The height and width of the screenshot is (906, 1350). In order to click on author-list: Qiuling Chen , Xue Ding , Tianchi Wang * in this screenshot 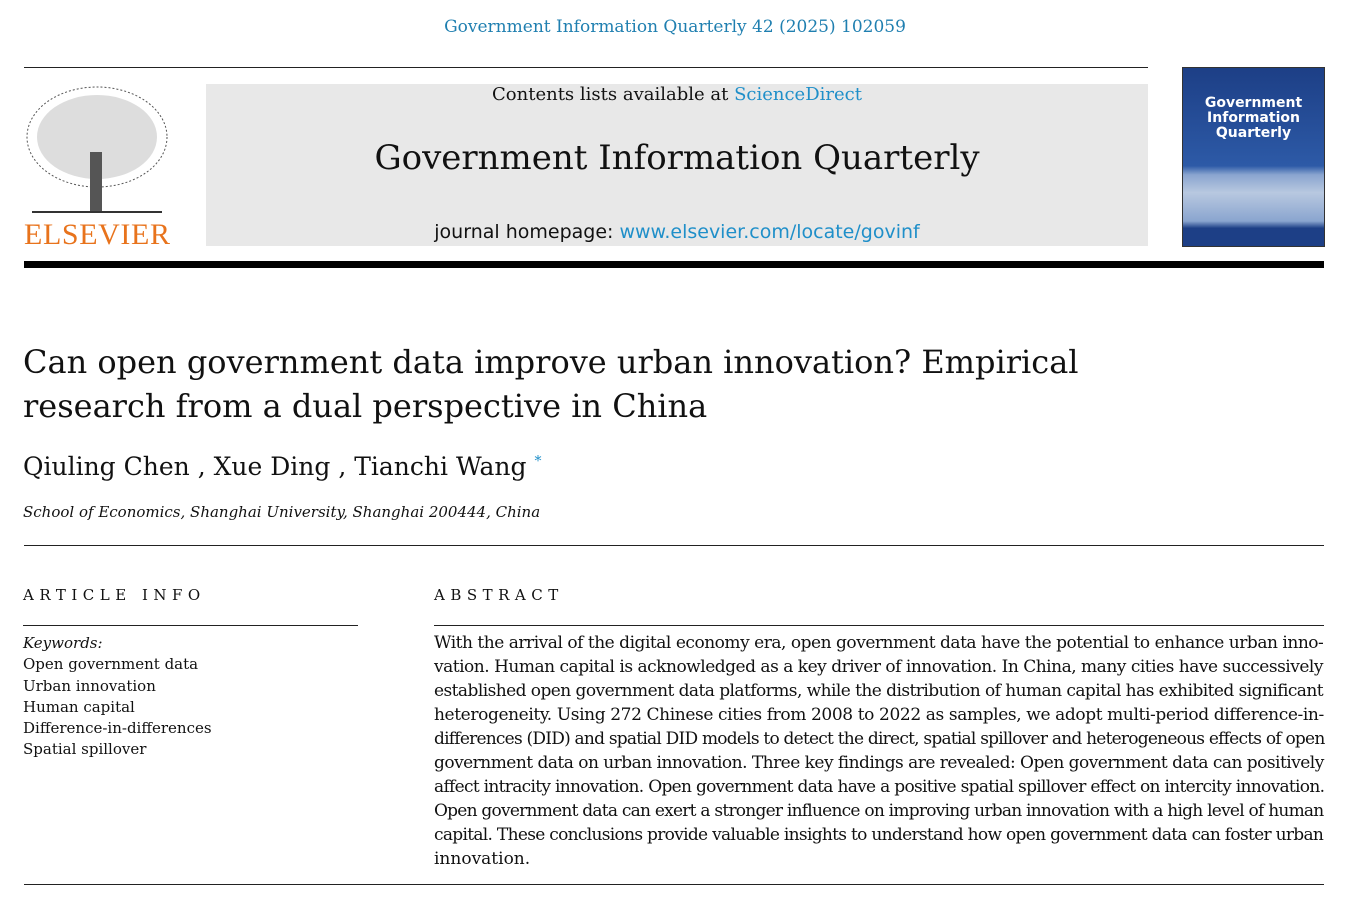, I will do `click(282, 466)`.